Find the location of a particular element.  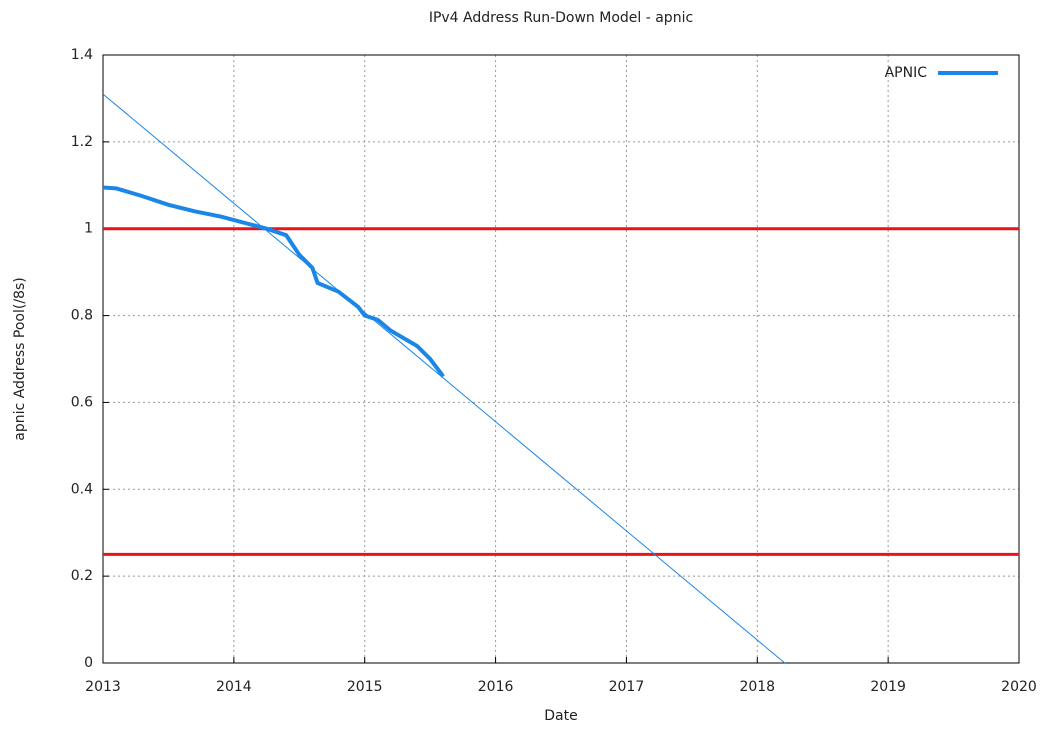

y-tick-label: 0.8 is located at coordinates (82, 316).